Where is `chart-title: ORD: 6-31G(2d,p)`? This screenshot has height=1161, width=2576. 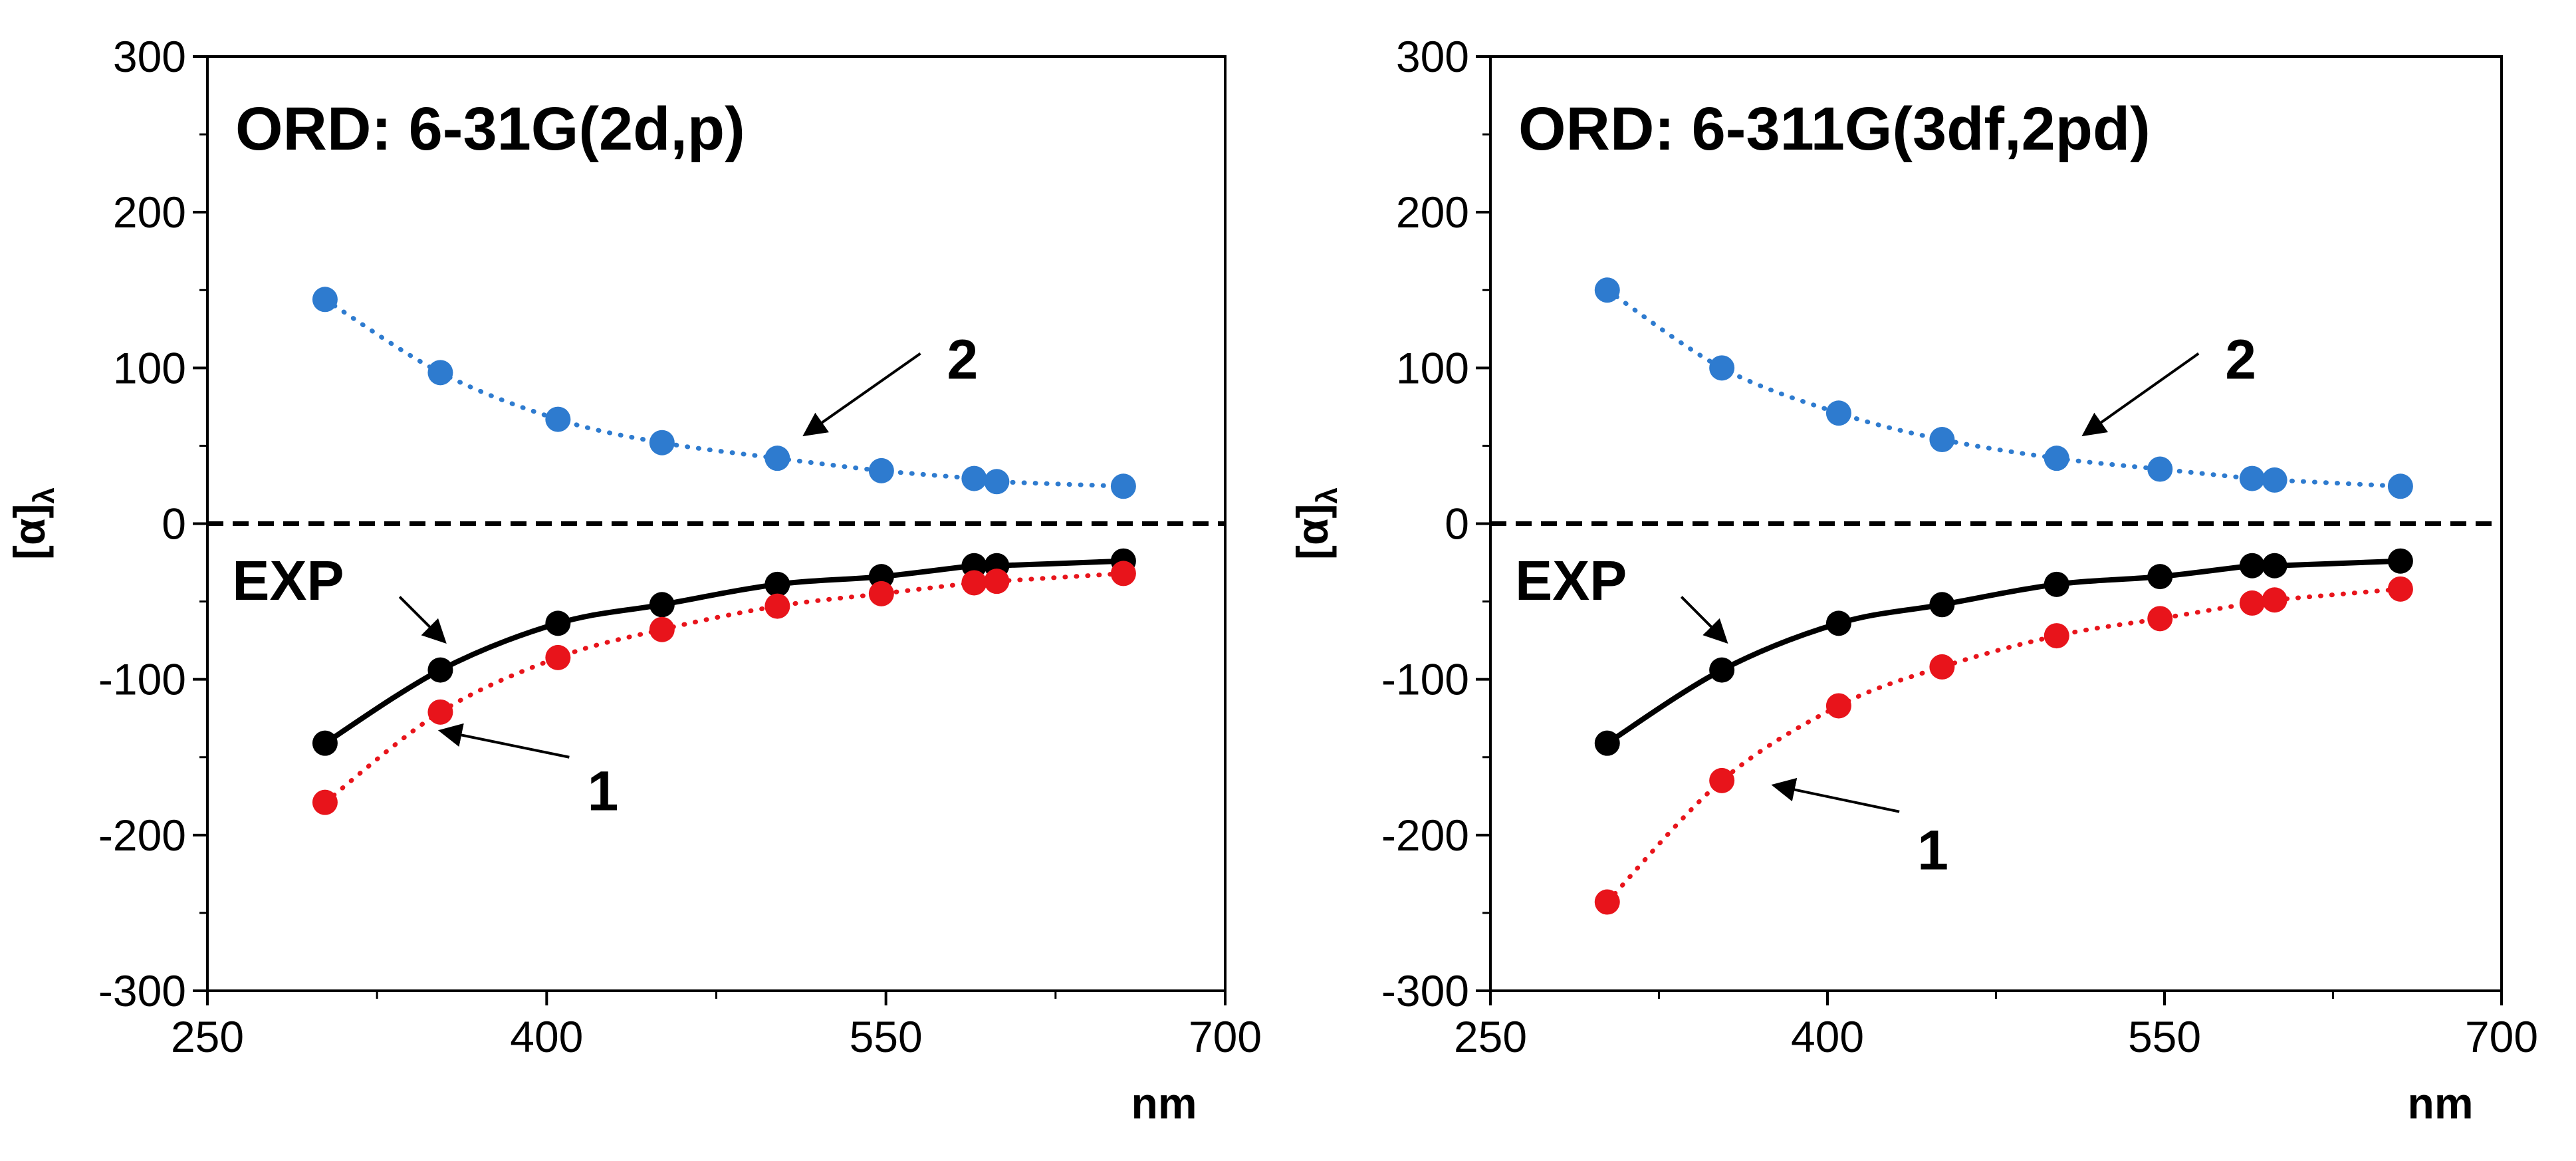
chart-title: ORD: 6-31G(2d,p) is located at coordinates (490, 129).